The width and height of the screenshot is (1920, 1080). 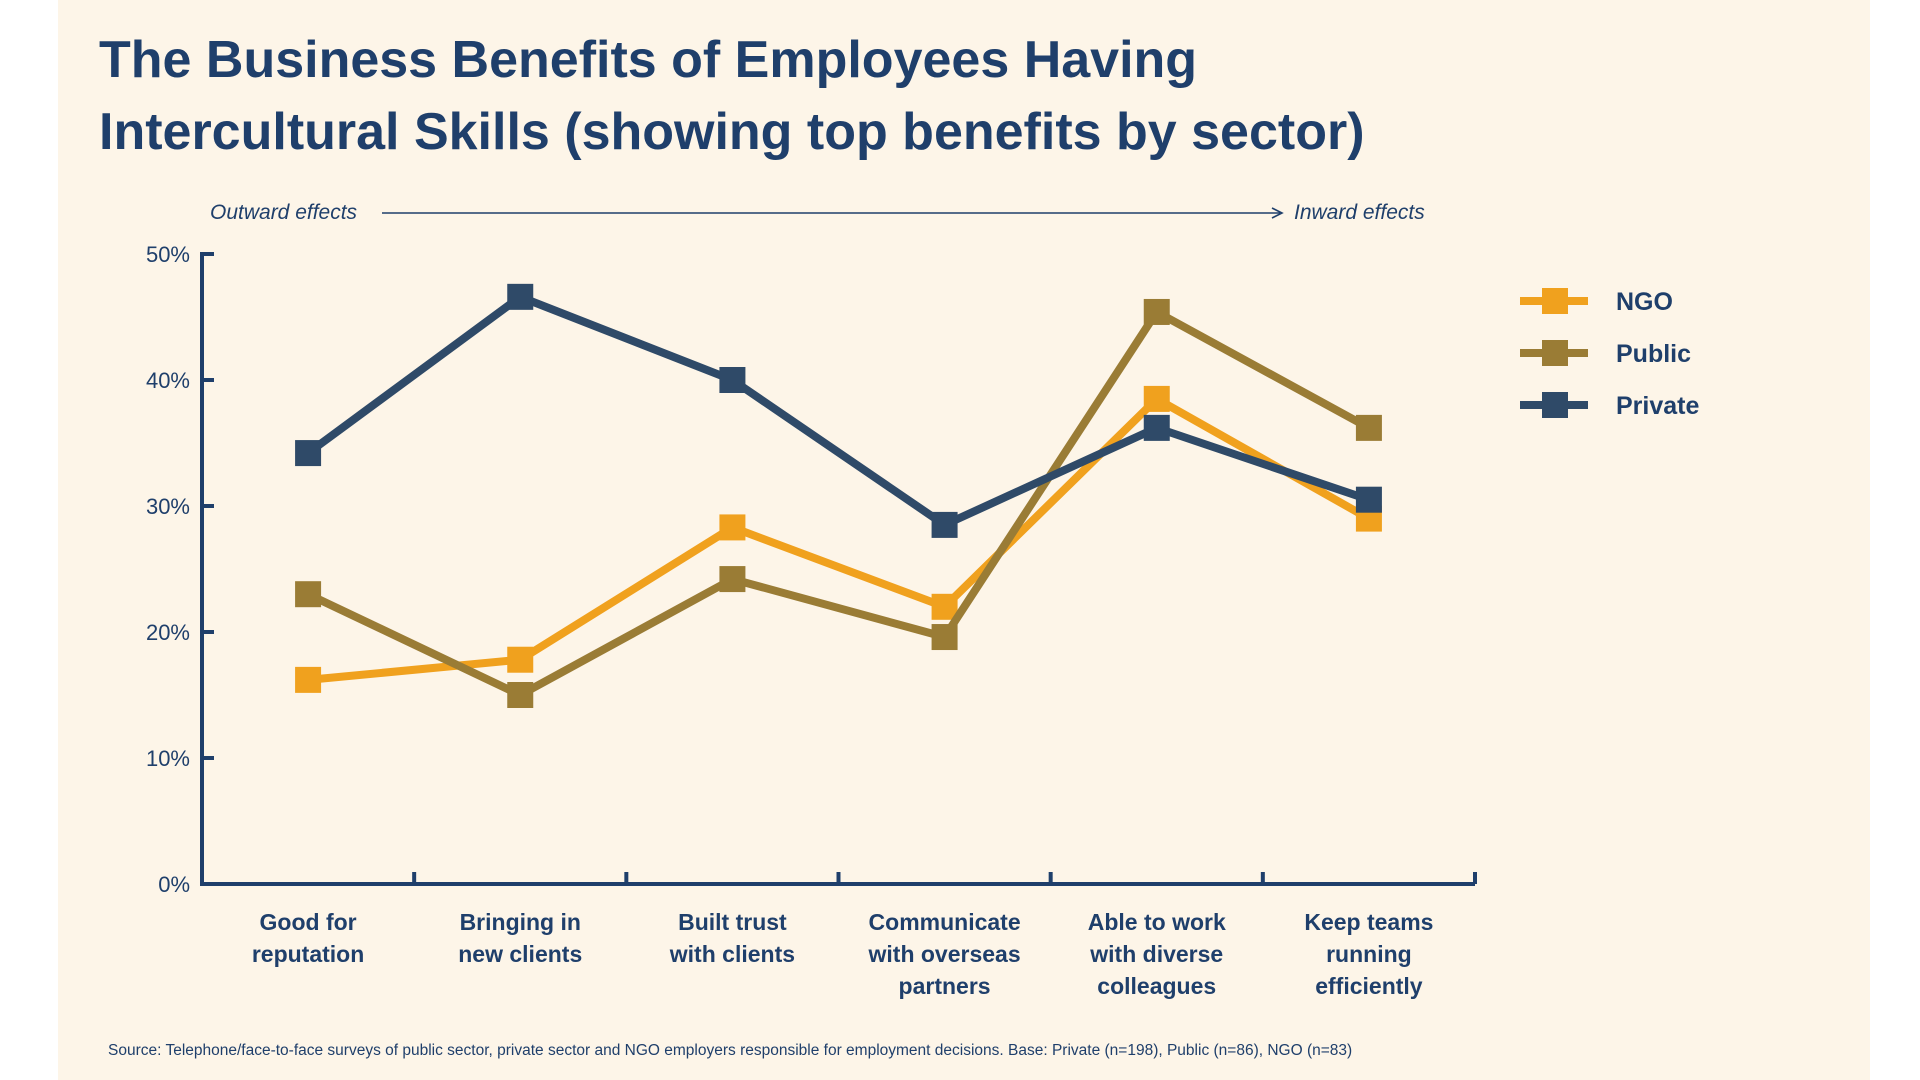 I want to click on series-private, so click(x=838, y=410).